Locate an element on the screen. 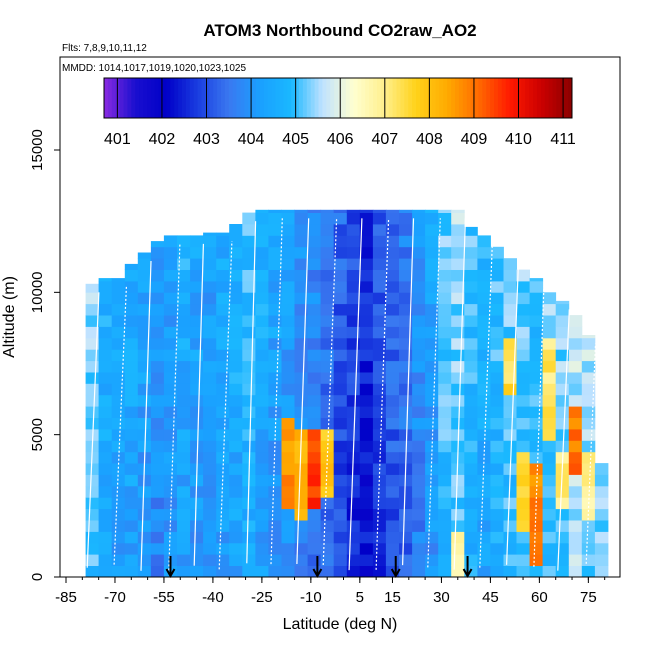 The width and height of the screenshot is (650, 650). flight-markers is located at coordinates (319, 567).